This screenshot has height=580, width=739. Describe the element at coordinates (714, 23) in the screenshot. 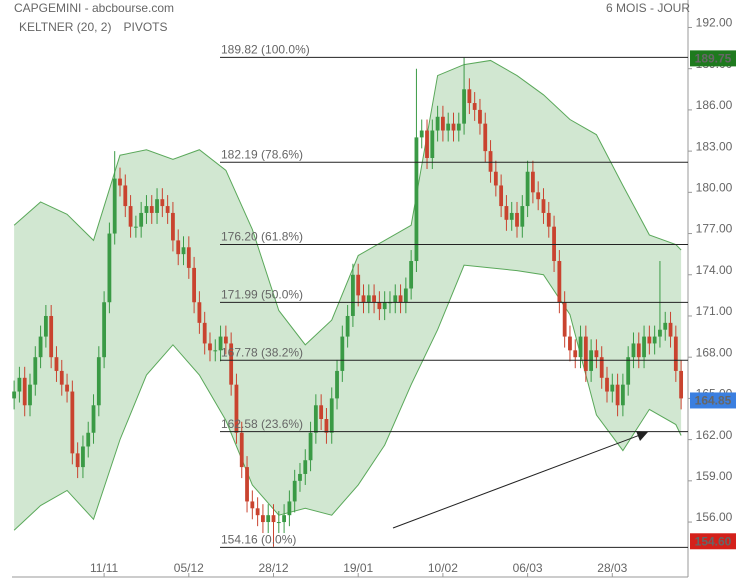

I see `y-tick-label: 192.00` at that location.